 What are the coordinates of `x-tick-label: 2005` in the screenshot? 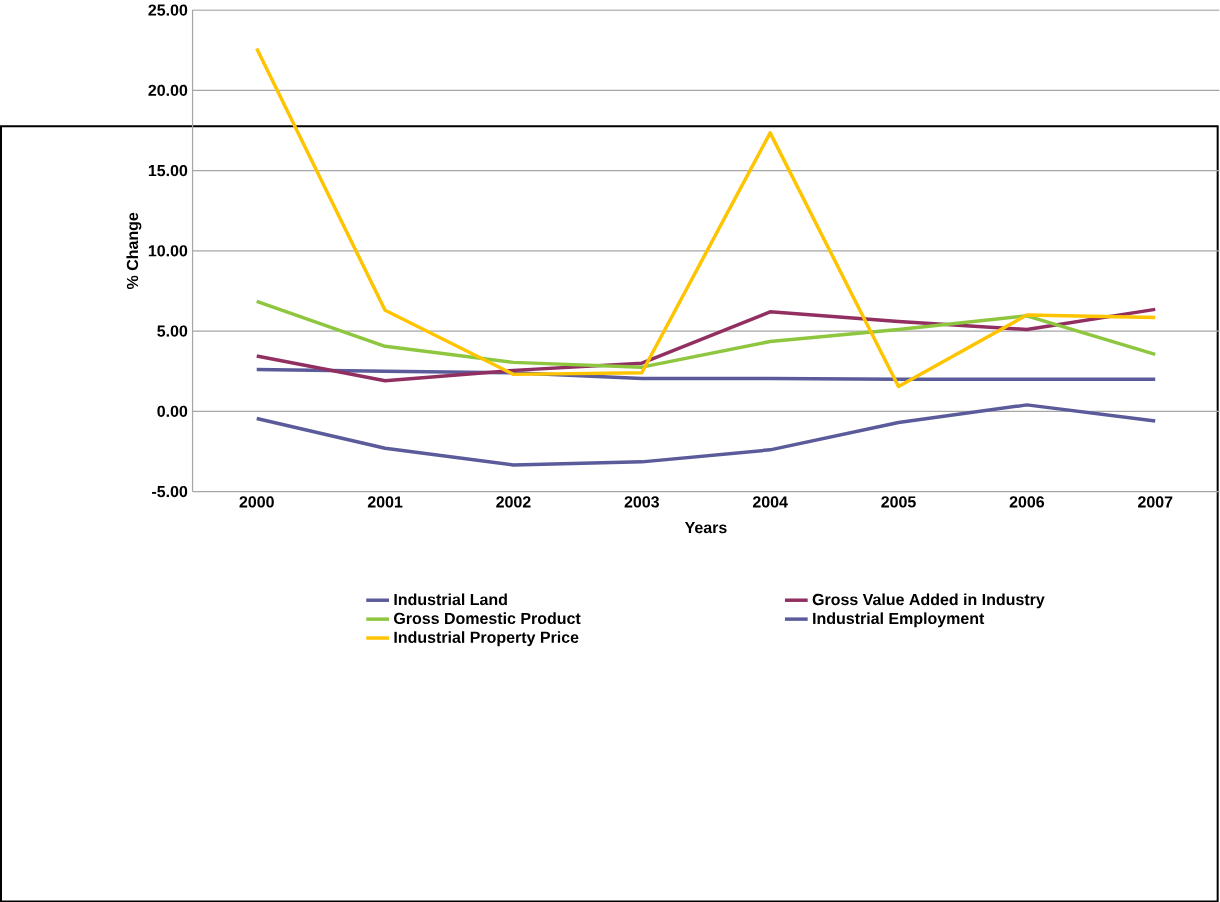 It's located at (898, 502).